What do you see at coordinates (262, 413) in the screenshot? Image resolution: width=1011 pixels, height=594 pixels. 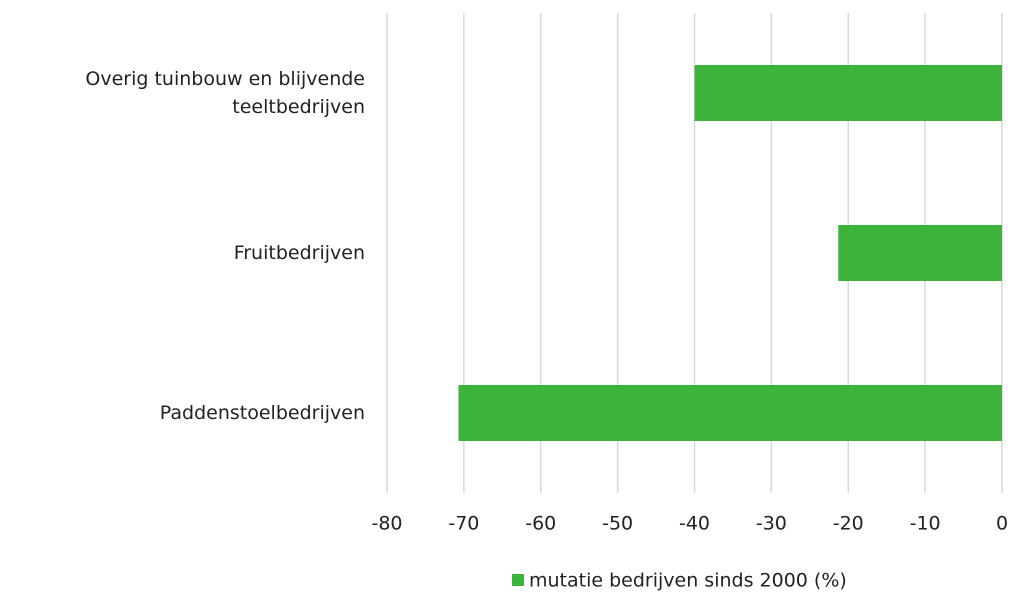 I see `y-tick-label: Paddenstoelbedrijven` at bounding box center [262, 413].